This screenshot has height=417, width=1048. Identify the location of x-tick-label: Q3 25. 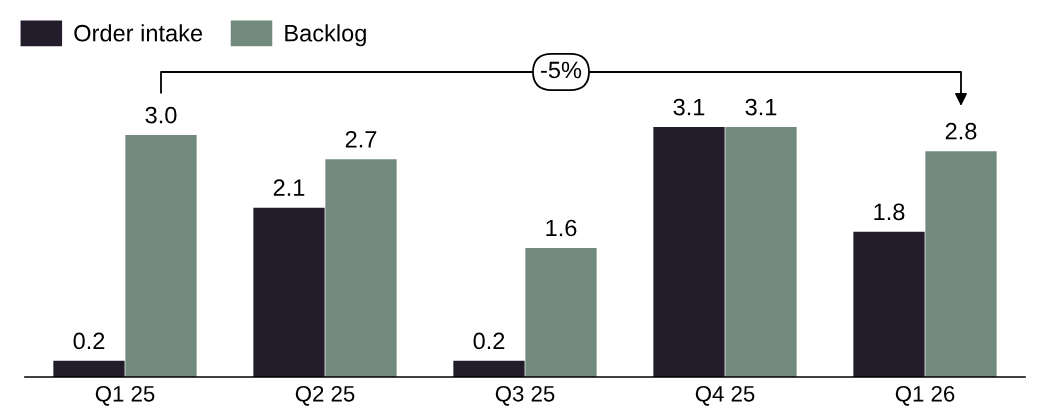
(525, 395).